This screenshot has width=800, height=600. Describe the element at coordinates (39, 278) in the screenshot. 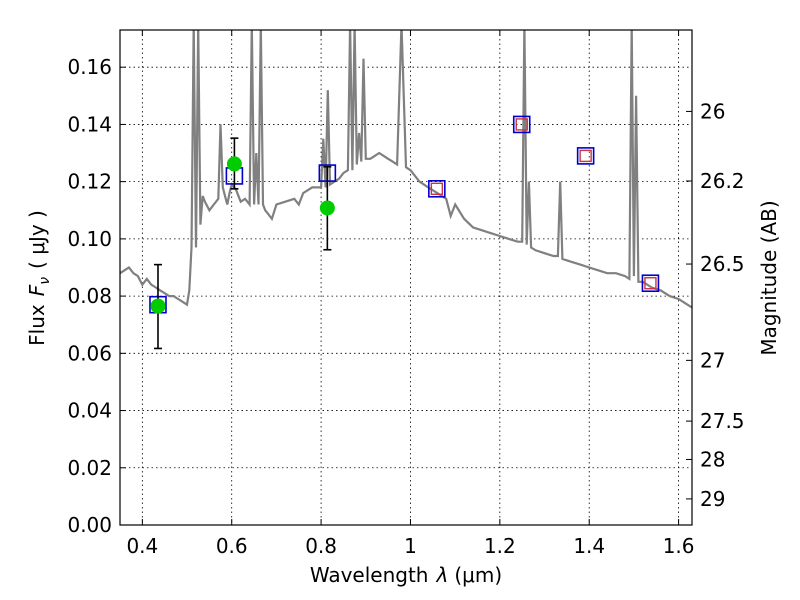

I see `y-axis-label: FluxFν( μJy )` at that location.